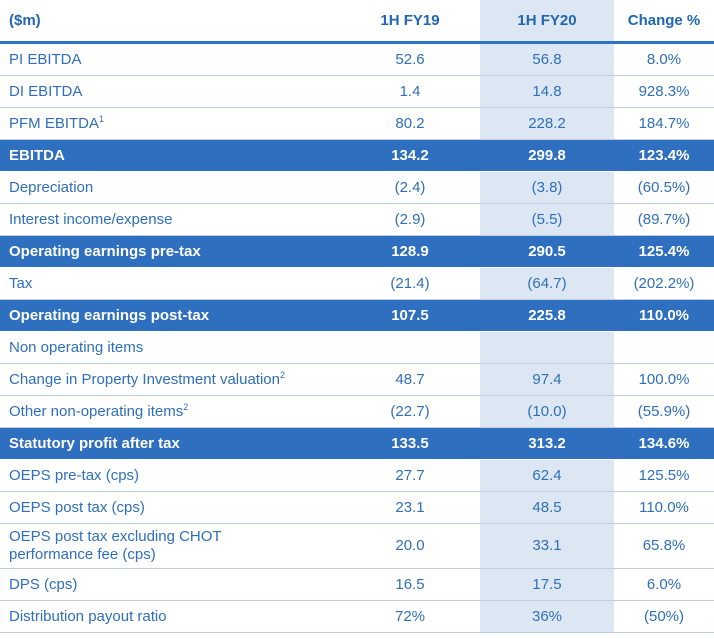 The width and height of the screenshot is (714, 638). Describe the element at coordinates (547, 347) in the screenshot. I see `value-1h-fy20` at that location.